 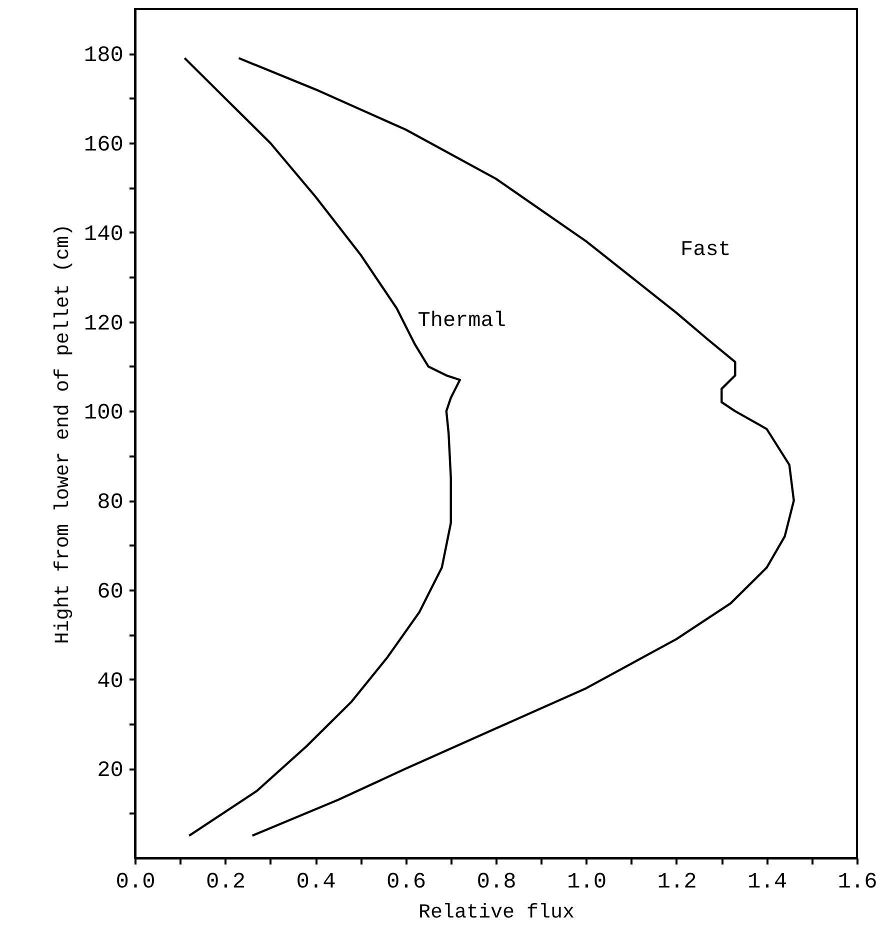 What do you see at coordinates (858, 882) in the screenshot?
I see `x-tick-label: 1.6` at bounding box center [858, 882].